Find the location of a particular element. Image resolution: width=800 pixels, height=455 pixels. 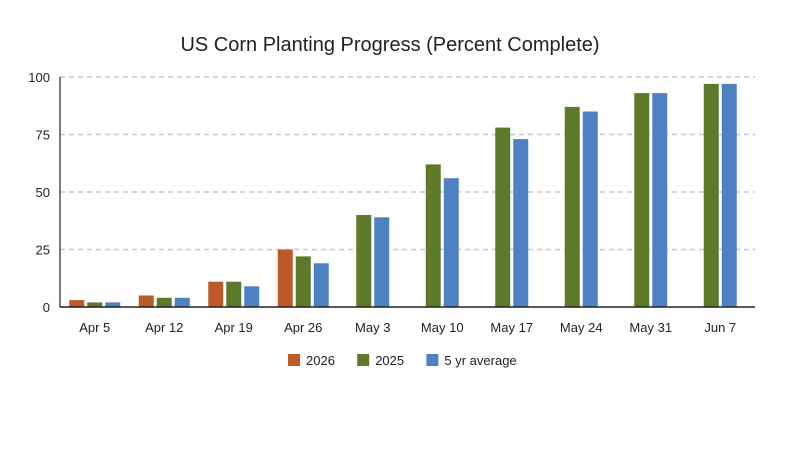

y-tick-label: 0 is located at coordinates (46, 307).